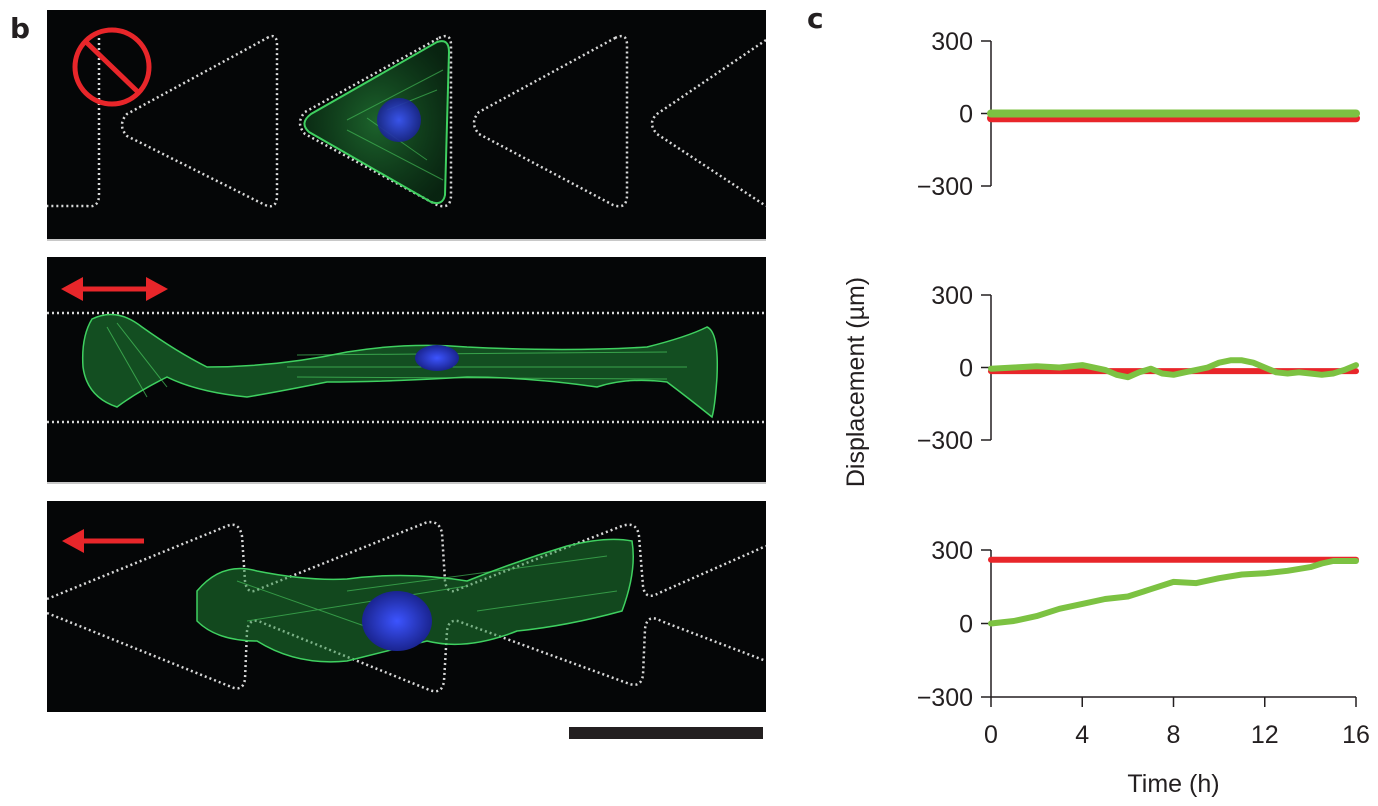  Describe the element at coordinates (1356, 735) in the screenshot. I see `x-tick-label: 16` at that location.